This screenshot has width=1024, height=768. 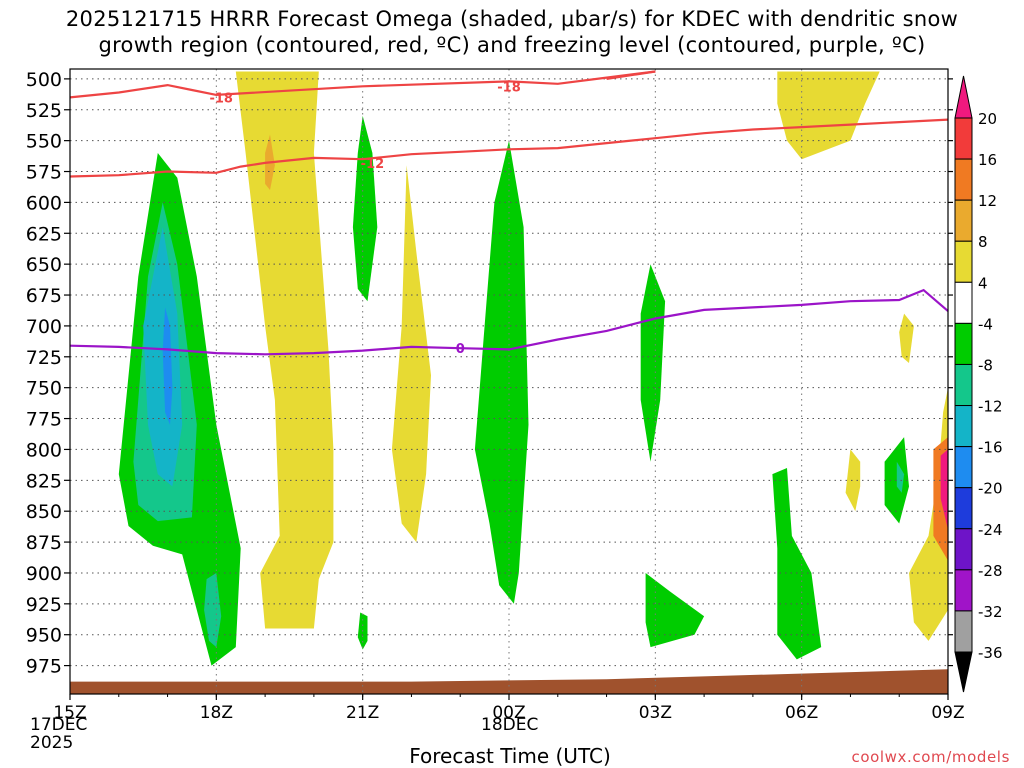 What do you see at coordinates (44, 327) in the screenshot?
I see `y-tick-label-700: 700` at bounding box center [44, 327].